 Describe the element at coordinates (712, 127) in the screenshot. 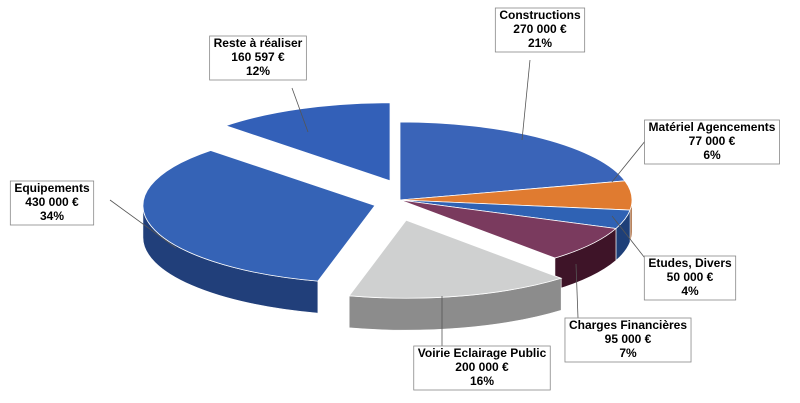

I see `label-name: Matériel Agencements` at that location.